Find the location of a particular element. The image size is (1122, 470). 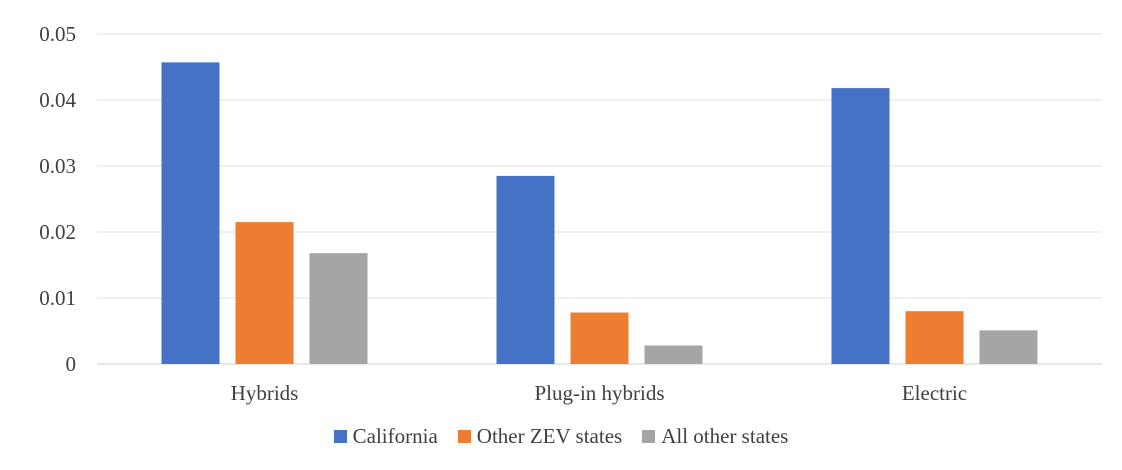

bar-california-hybrids is located at coordinates (190, 213).